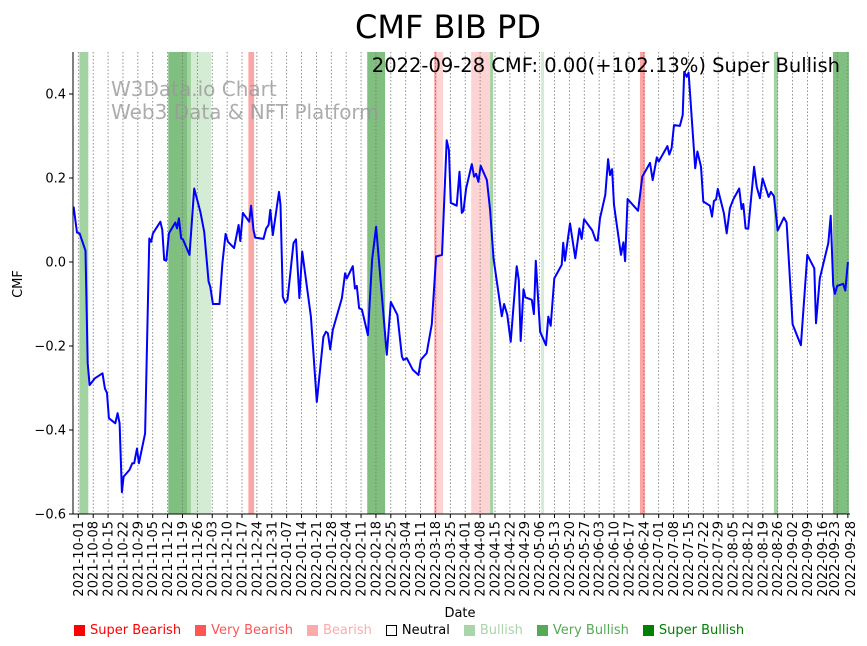  What do you see at coordinates (94, 559) in the screenshot?
I see `x-tick-label: 2021-10-08` at bounding box center [94, 559].